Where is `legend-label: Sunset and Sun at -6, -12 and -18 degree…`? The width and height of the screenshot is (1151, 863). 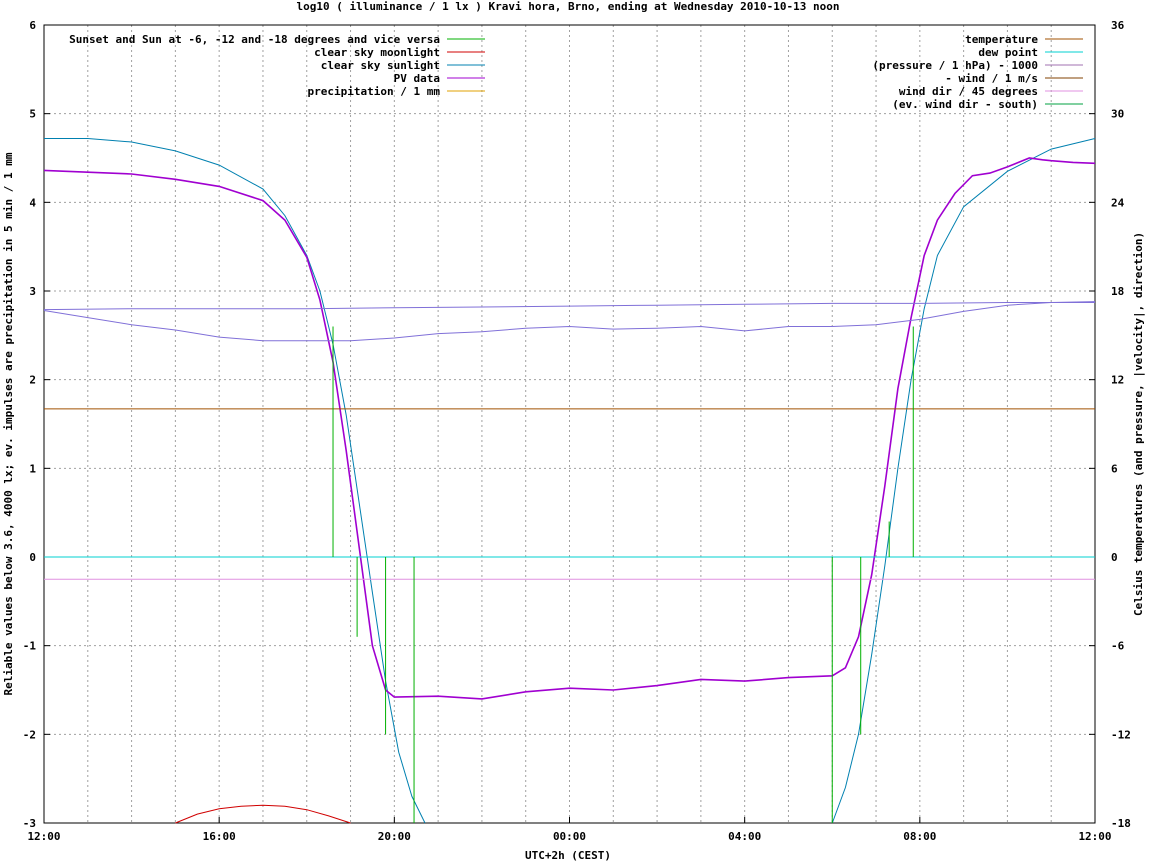
legend-label: Sunset and Sun at -6, -12 and -18 degree… is located at coordinates (254, 39).